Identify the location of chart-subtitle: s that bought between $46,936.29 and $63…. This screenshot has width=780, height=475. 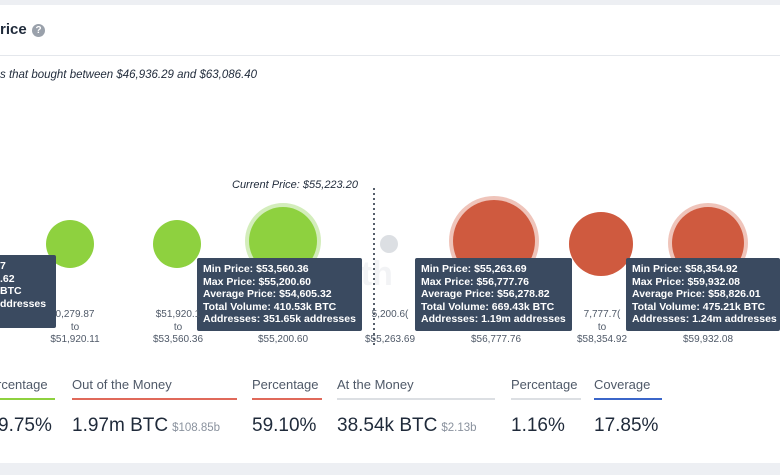
(129, 75).